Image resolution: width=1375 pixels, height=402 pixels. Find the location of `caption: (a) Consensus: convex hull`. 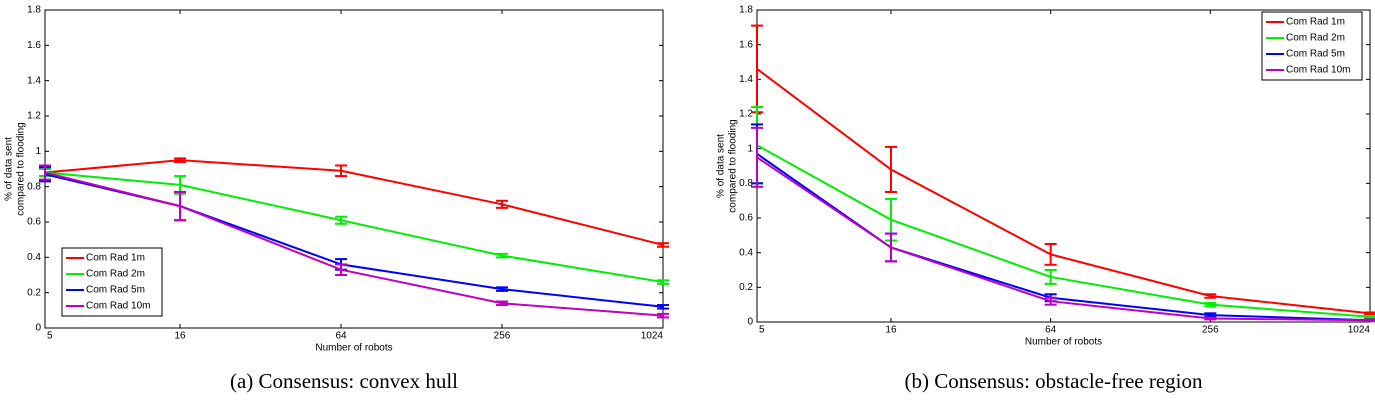

caption: (a) Consensus: convex hull is located at coordinates (344, 381).